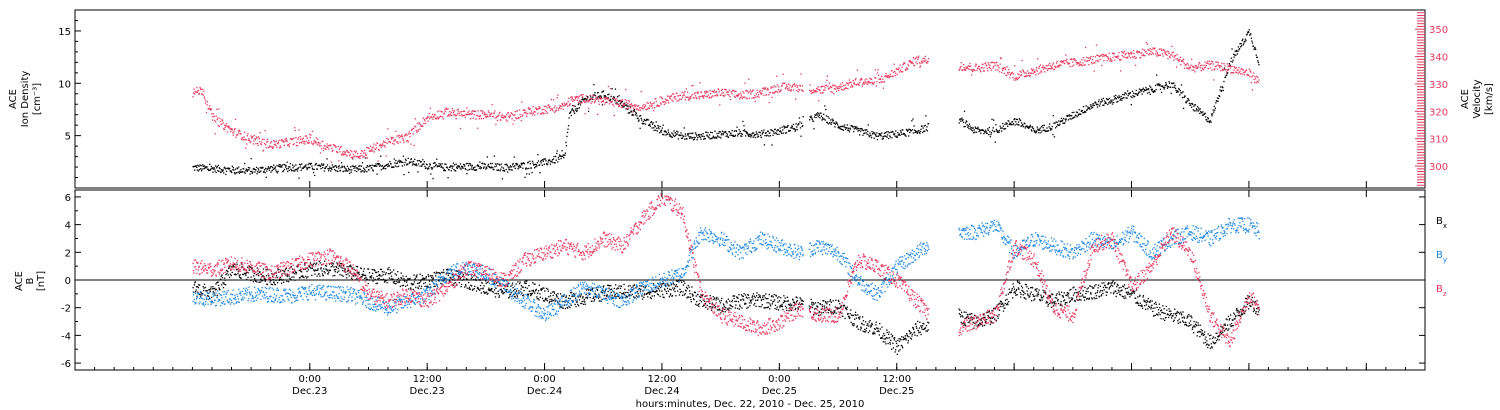 This screenshot has height=410, width=1500. What do you see at coordinates (68, 281) in the screenshot?
I see `b-tick-label: 0` at bounding box center [68, 281].